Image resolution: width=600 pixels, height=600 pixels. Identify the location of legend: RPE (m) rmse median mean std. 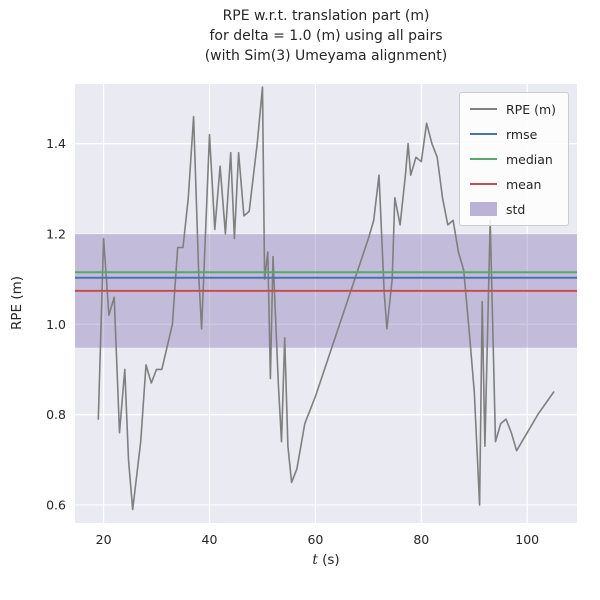
(513, 159).